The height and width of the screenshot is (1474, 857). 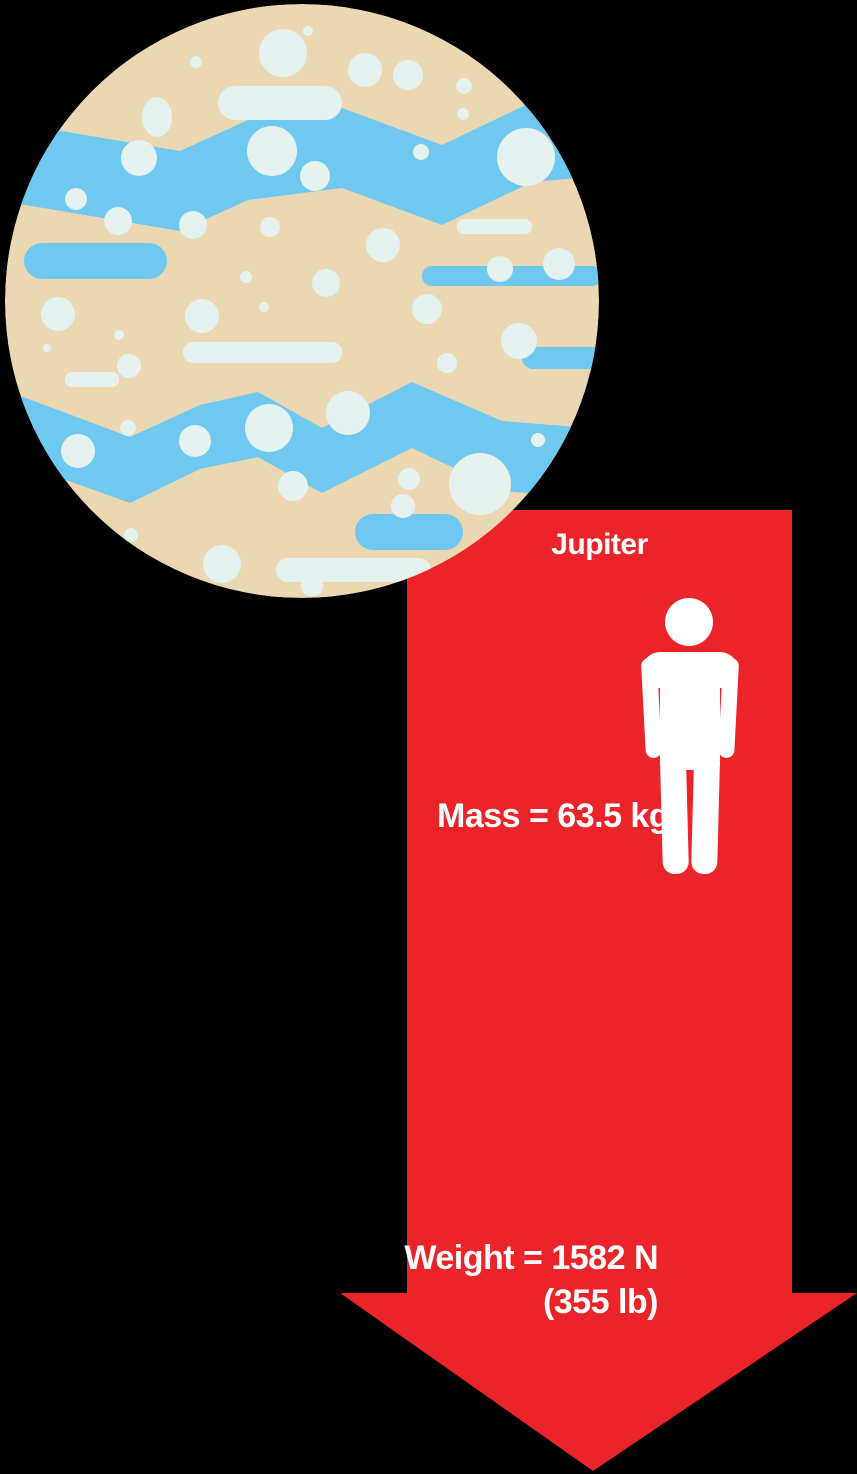 I want to click on planet-name-label: Jupiter, so click(x=599, y=544).